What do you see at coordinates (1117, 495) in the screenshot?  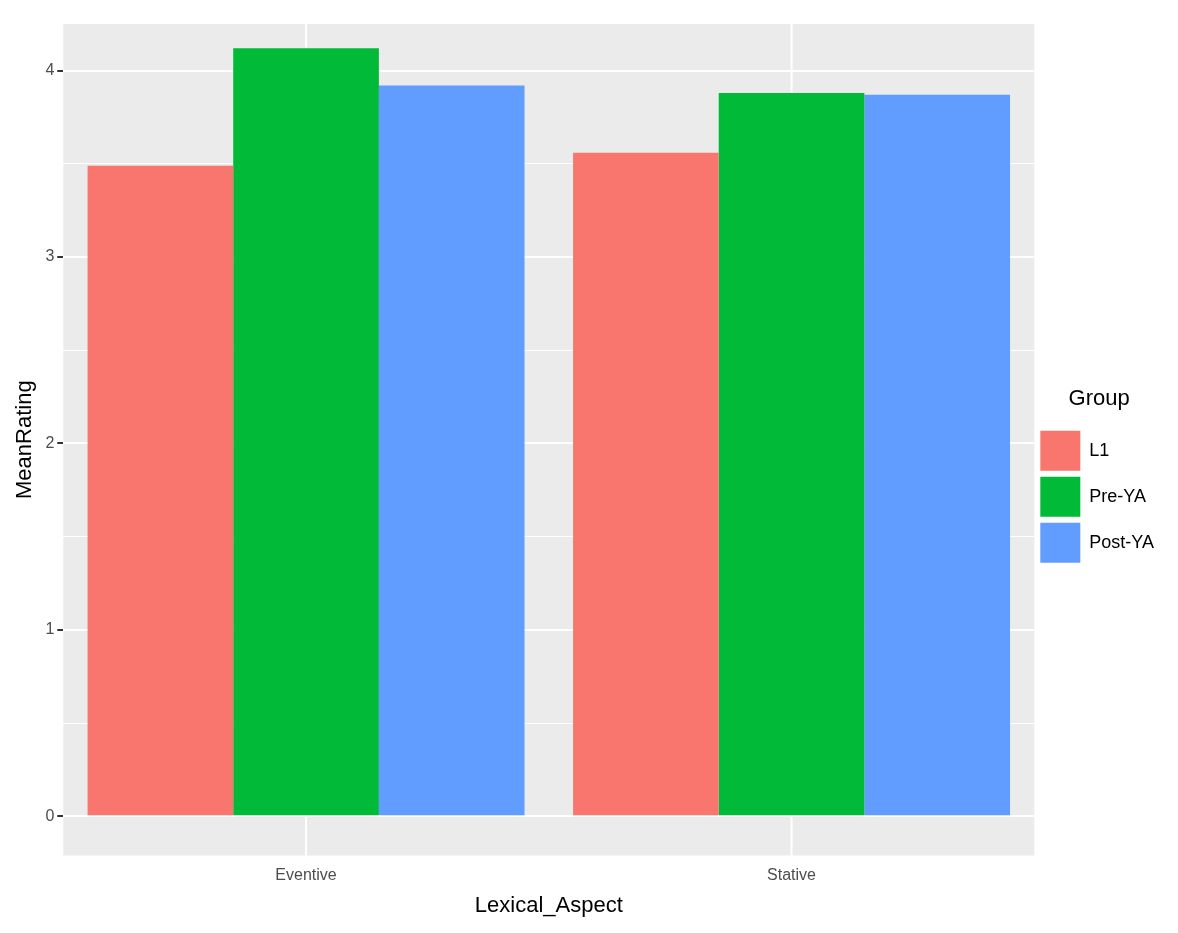 I see `legend-label: Pre-YA` at bounding box center [1117, 495].